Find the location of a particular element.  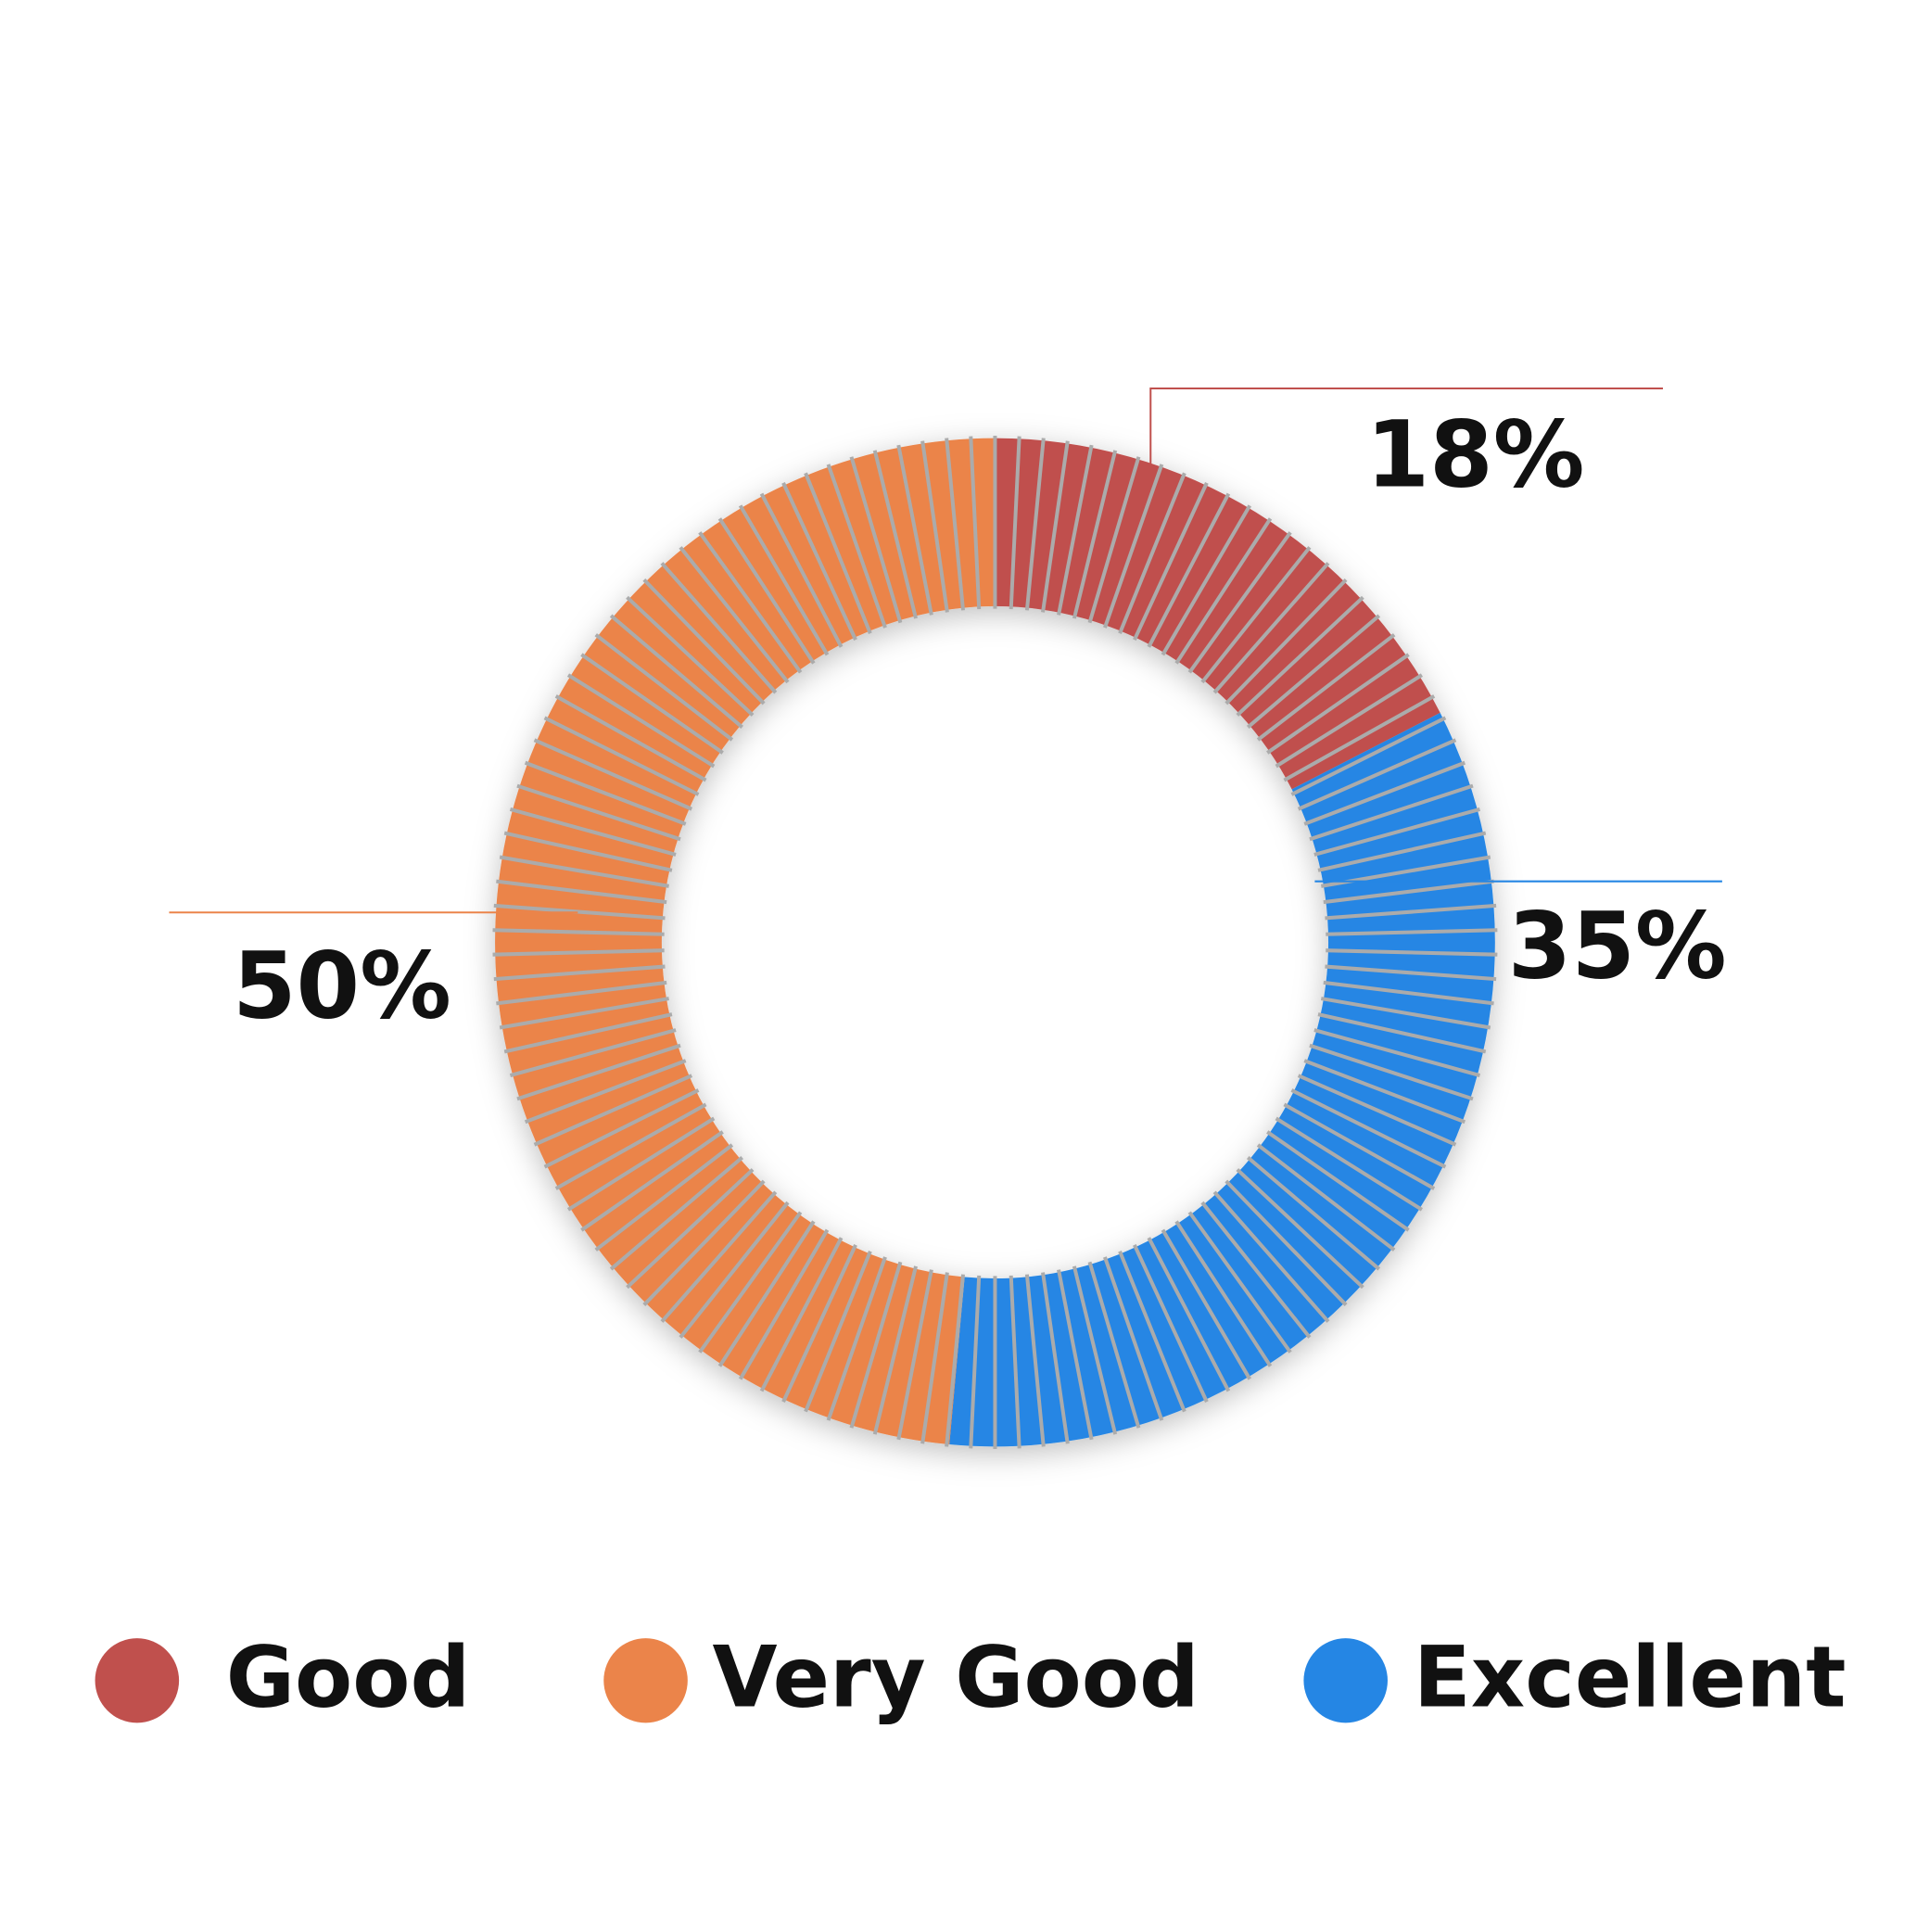

legend-label: Very Good is located at coordinates (956, 1677).